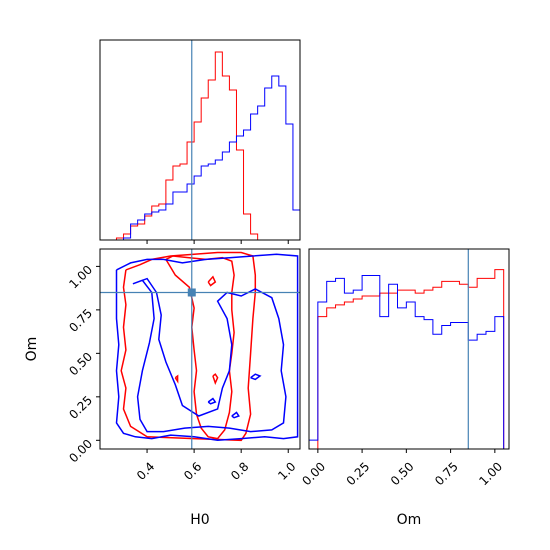 The height and width of the screenshot is (550, 550). What do you see at coordinates (192, 470) in the screenshot?
I see `h0-axis-tick-label: 0.6` at bounding box center [192, 470].